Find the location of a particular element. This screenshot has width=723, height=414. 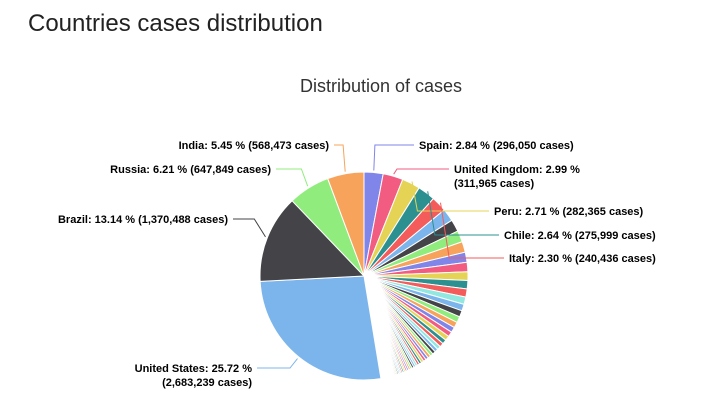

label-peru: Peru: 2.71 % (282,365 cases) is located at coordinates (569, 212).